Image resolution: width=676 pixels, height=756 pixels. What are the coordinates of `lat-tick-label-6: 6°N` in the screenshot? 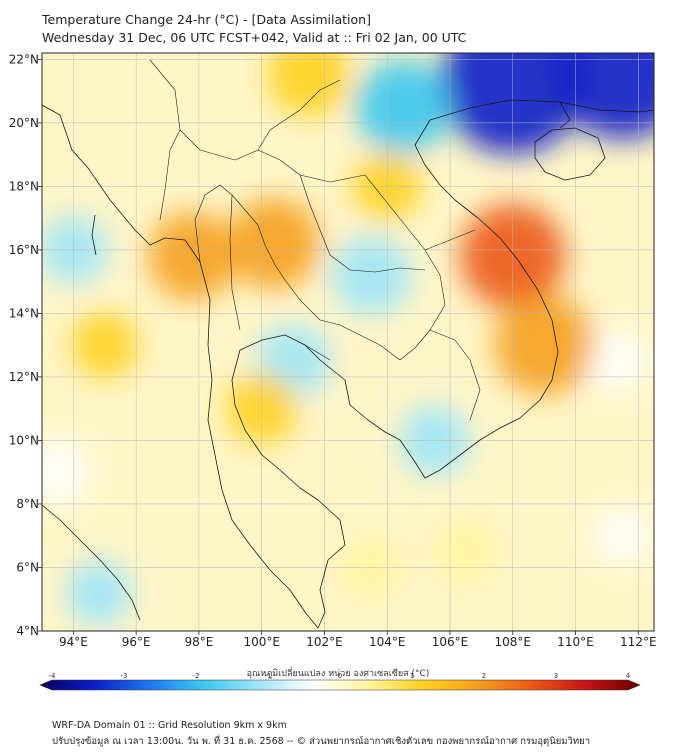 It's located at (27, 567).